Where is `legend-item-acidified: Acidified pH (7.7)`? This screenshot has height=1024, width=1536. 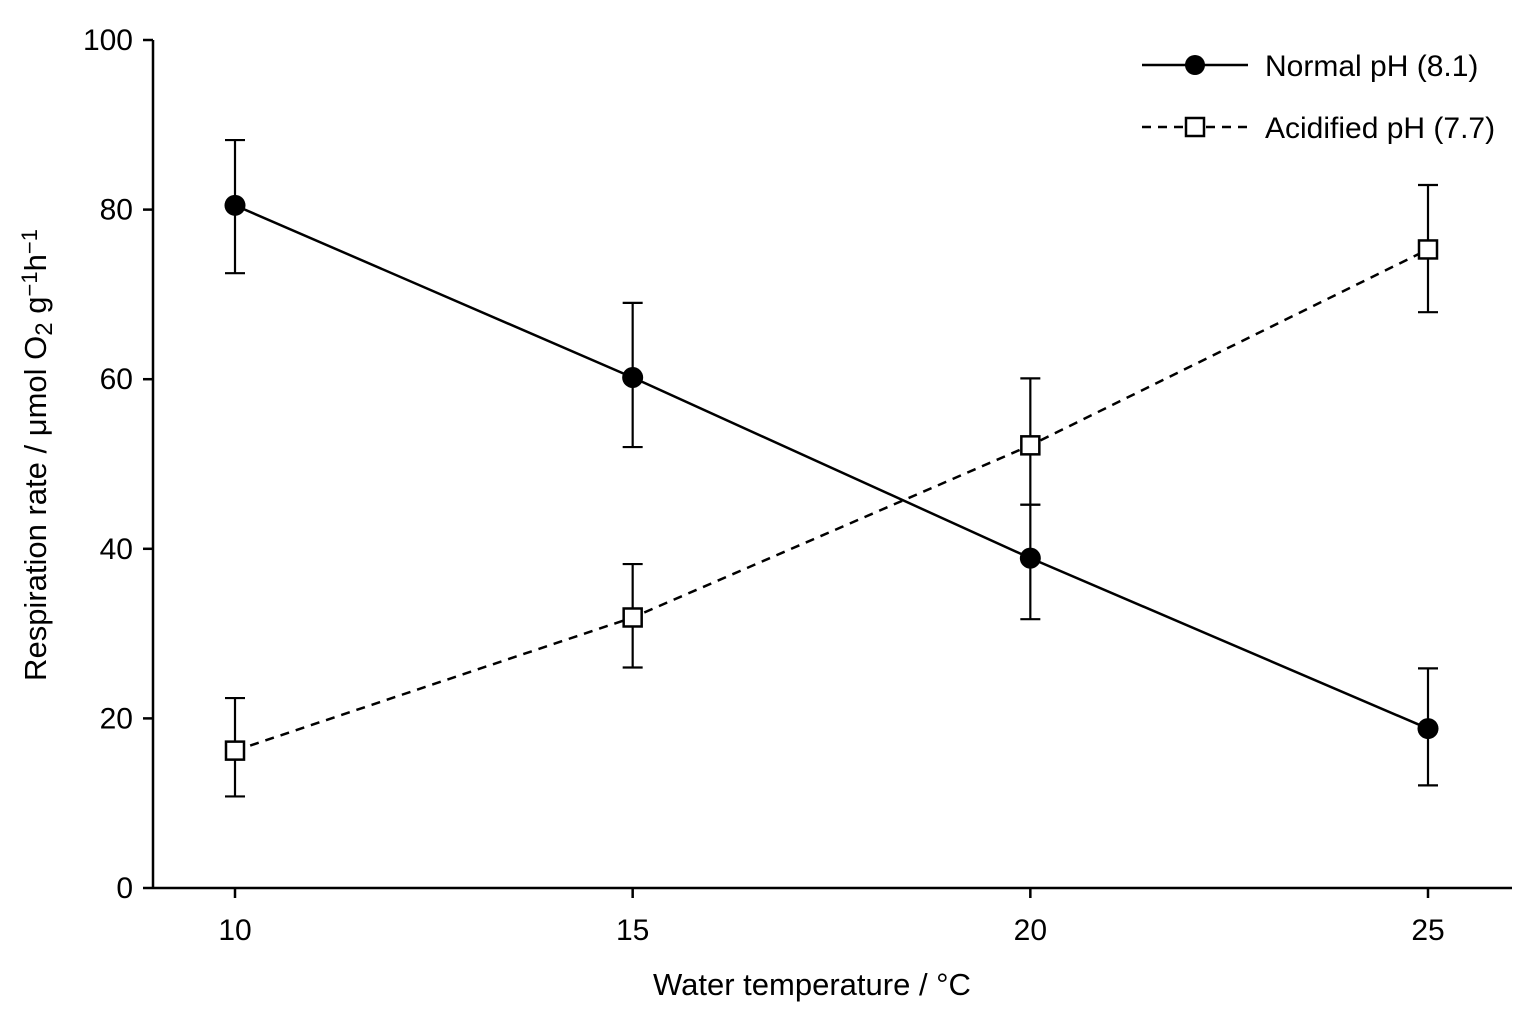
legend-item-acidified: Acidified pH (7.7) is located at coordinates (1318, 128).